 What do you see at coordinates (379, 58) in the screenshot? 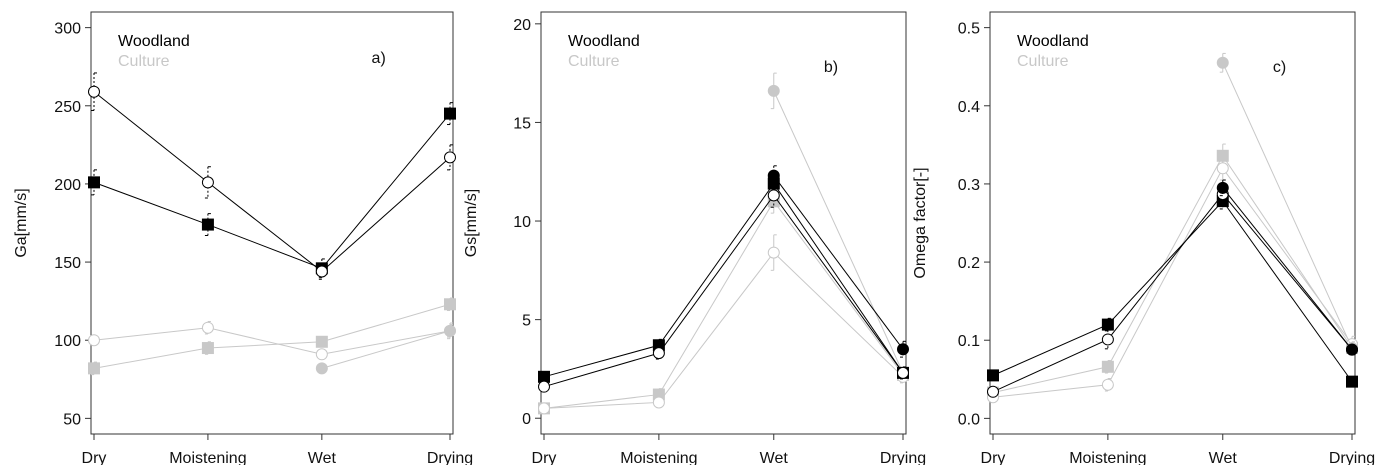
I see `panel-label: a)` at bounding box center [379, 58].